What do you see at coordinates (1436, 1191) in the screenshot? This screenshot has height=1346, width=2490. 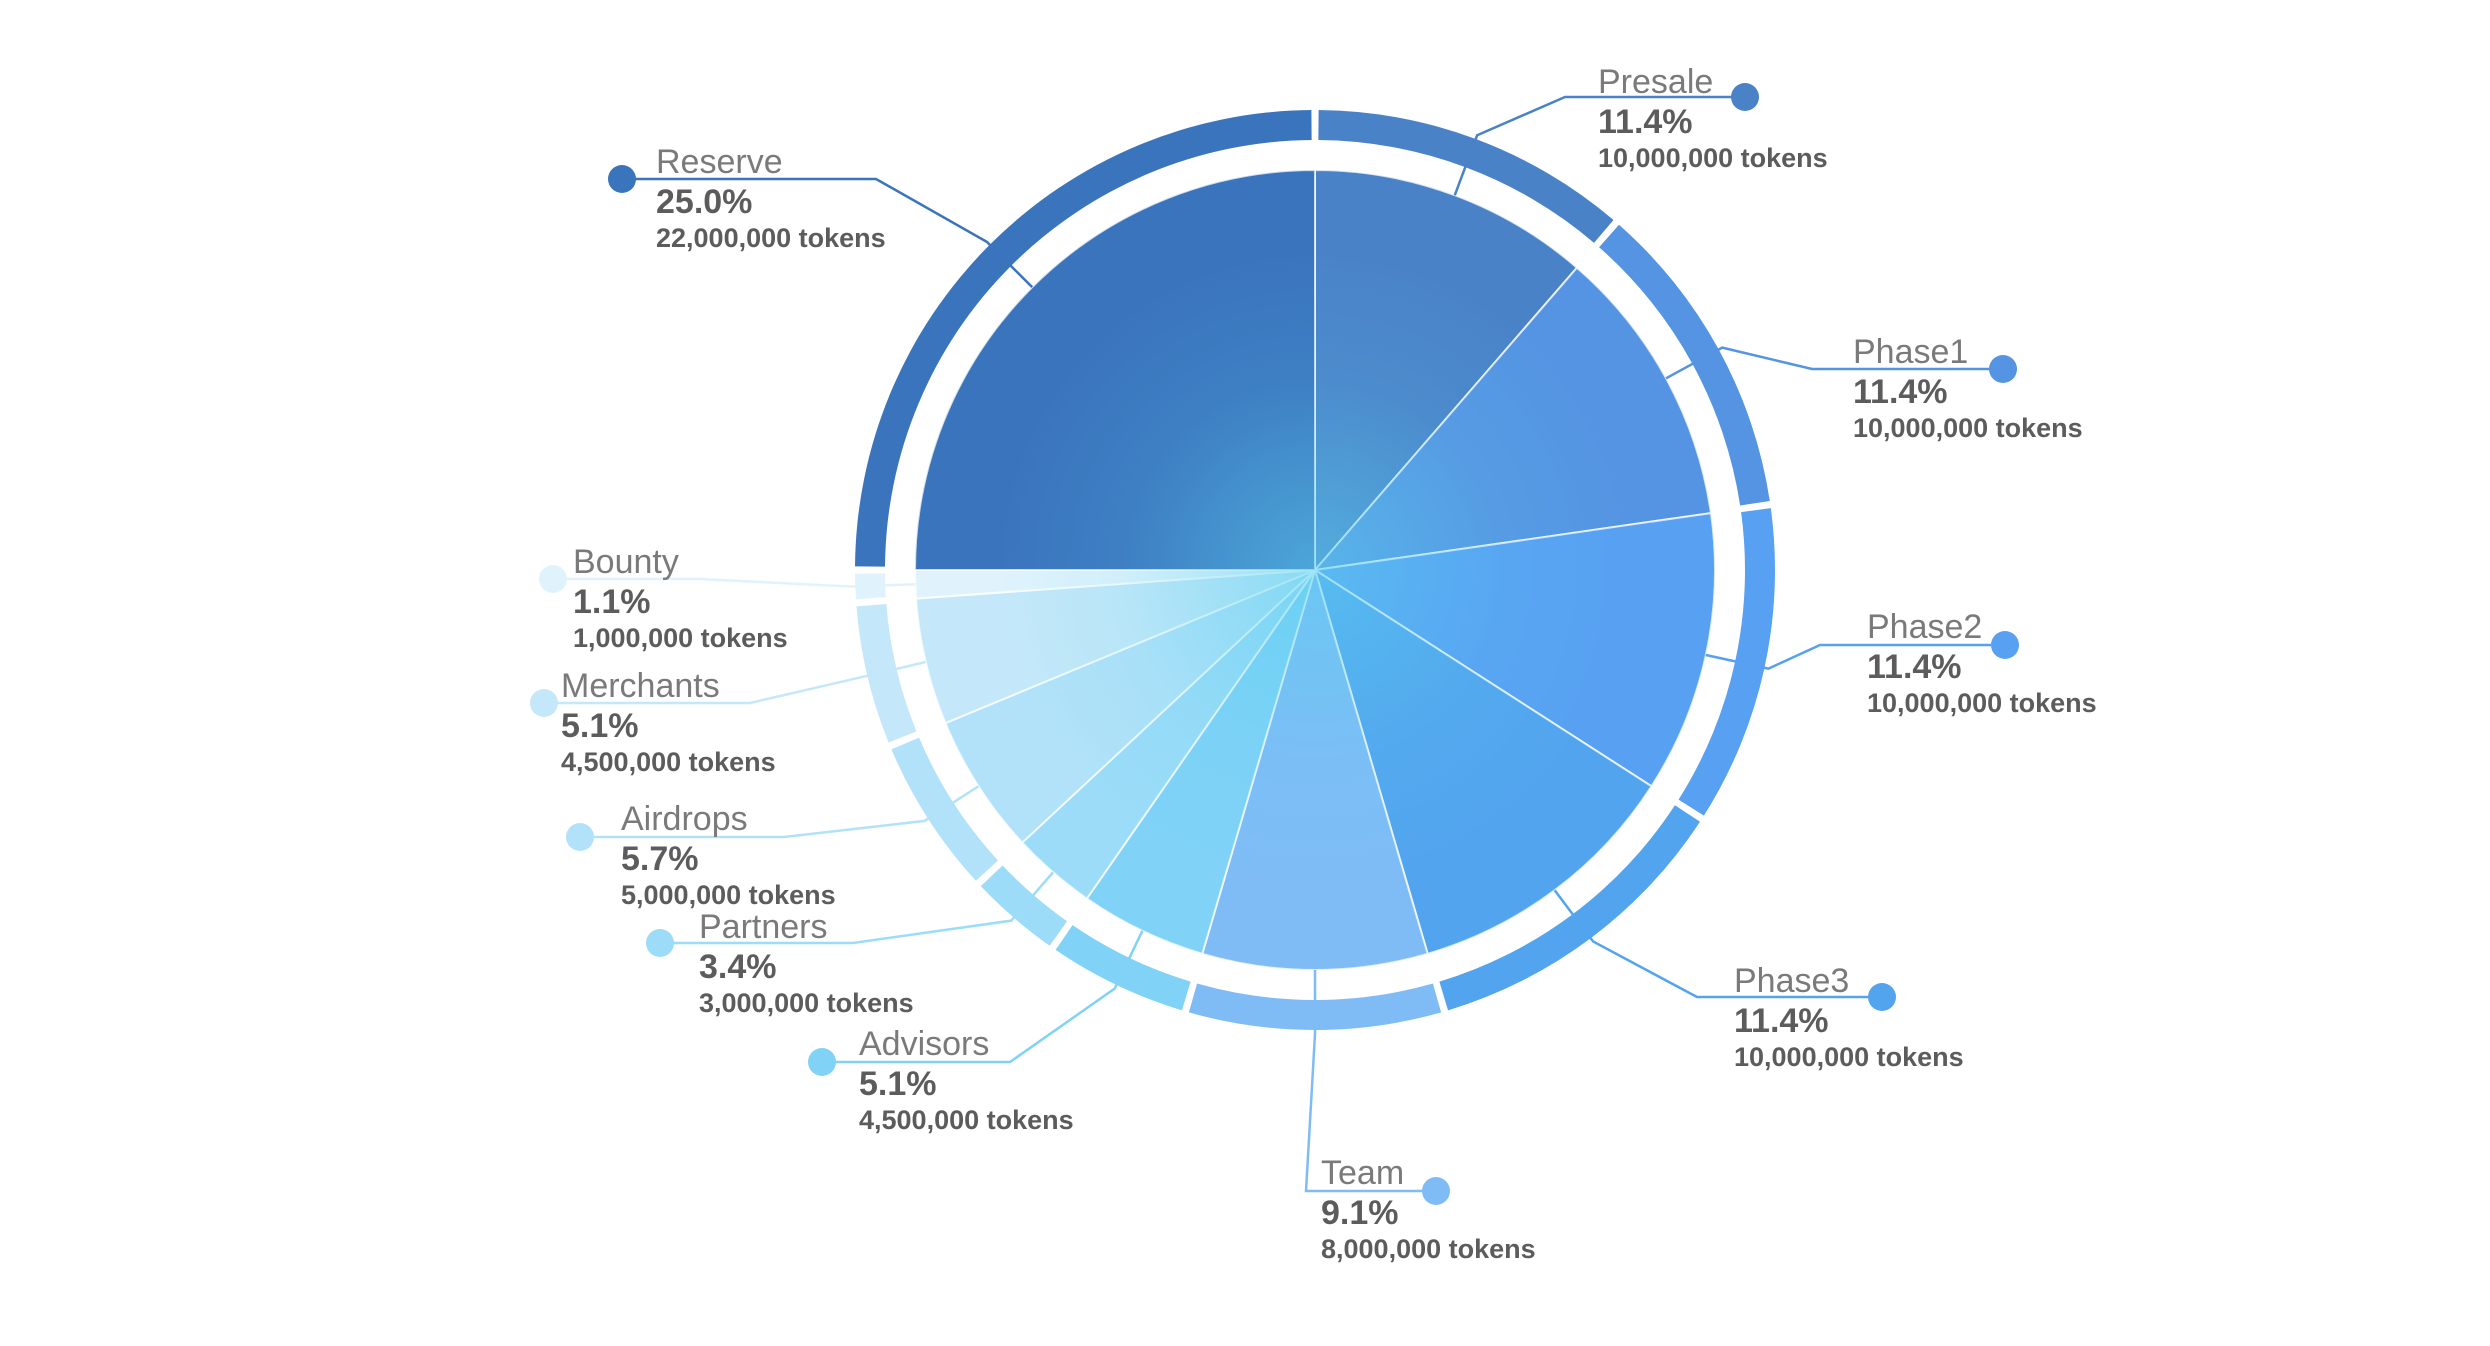 I see `legend-dot-team` at bounding box center [1436, 1191].